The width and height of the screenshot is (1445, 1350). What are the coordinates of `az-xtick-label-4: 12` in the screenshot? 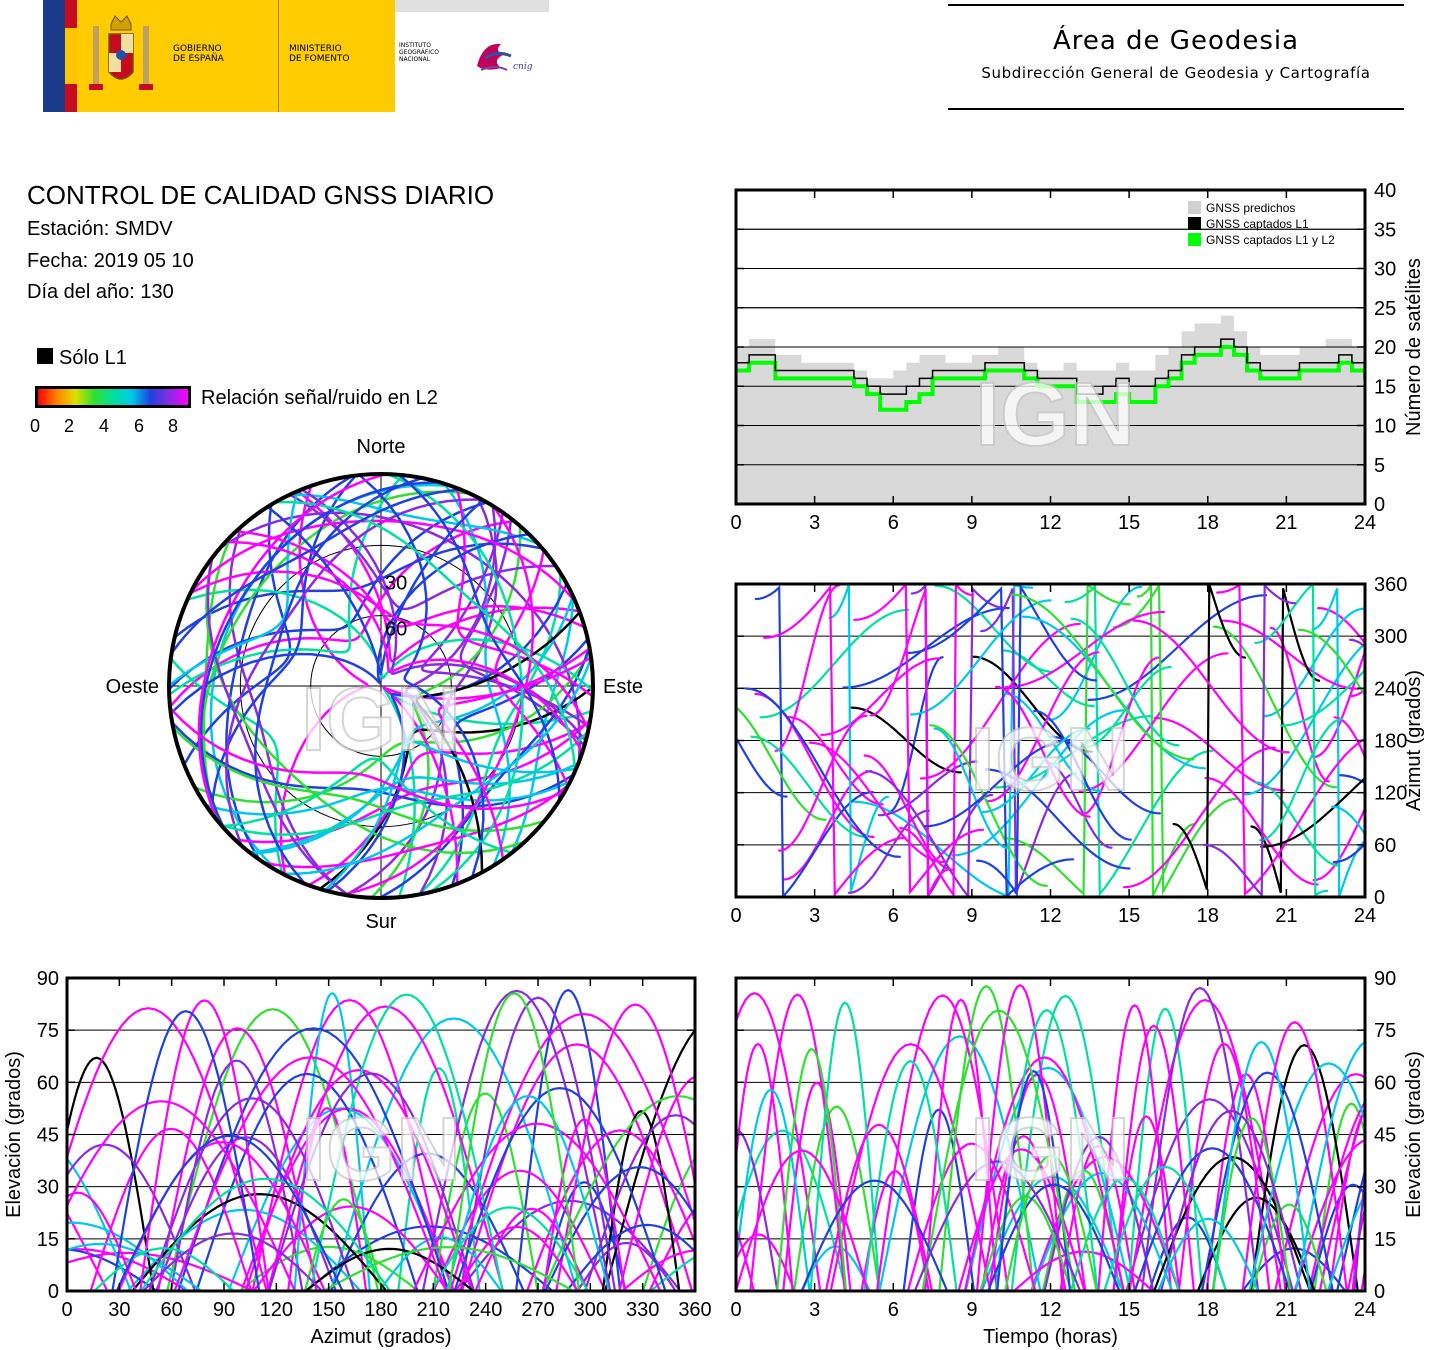 It's located at (1050, 916).